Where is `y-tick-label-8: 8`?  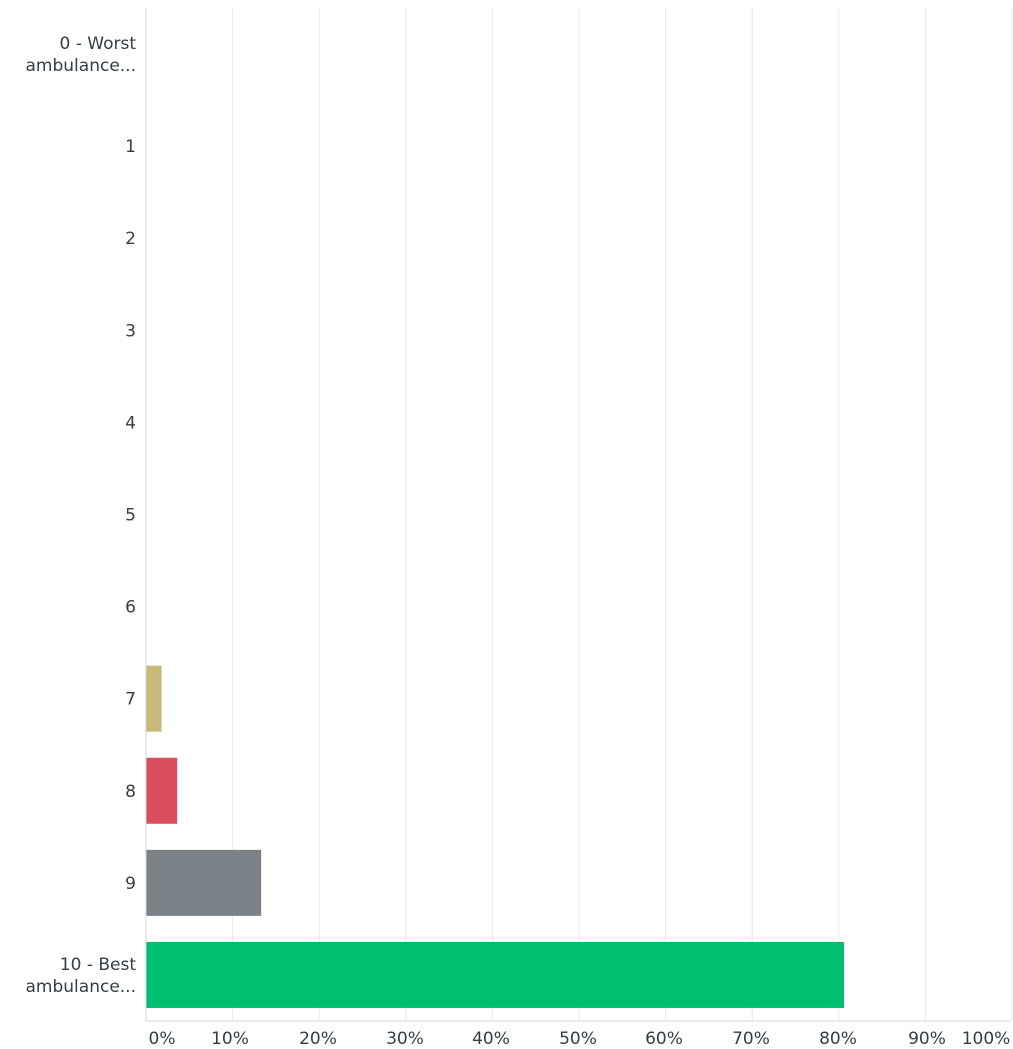 y-tick-label-8: 8 is located at coordinates (130, 792).